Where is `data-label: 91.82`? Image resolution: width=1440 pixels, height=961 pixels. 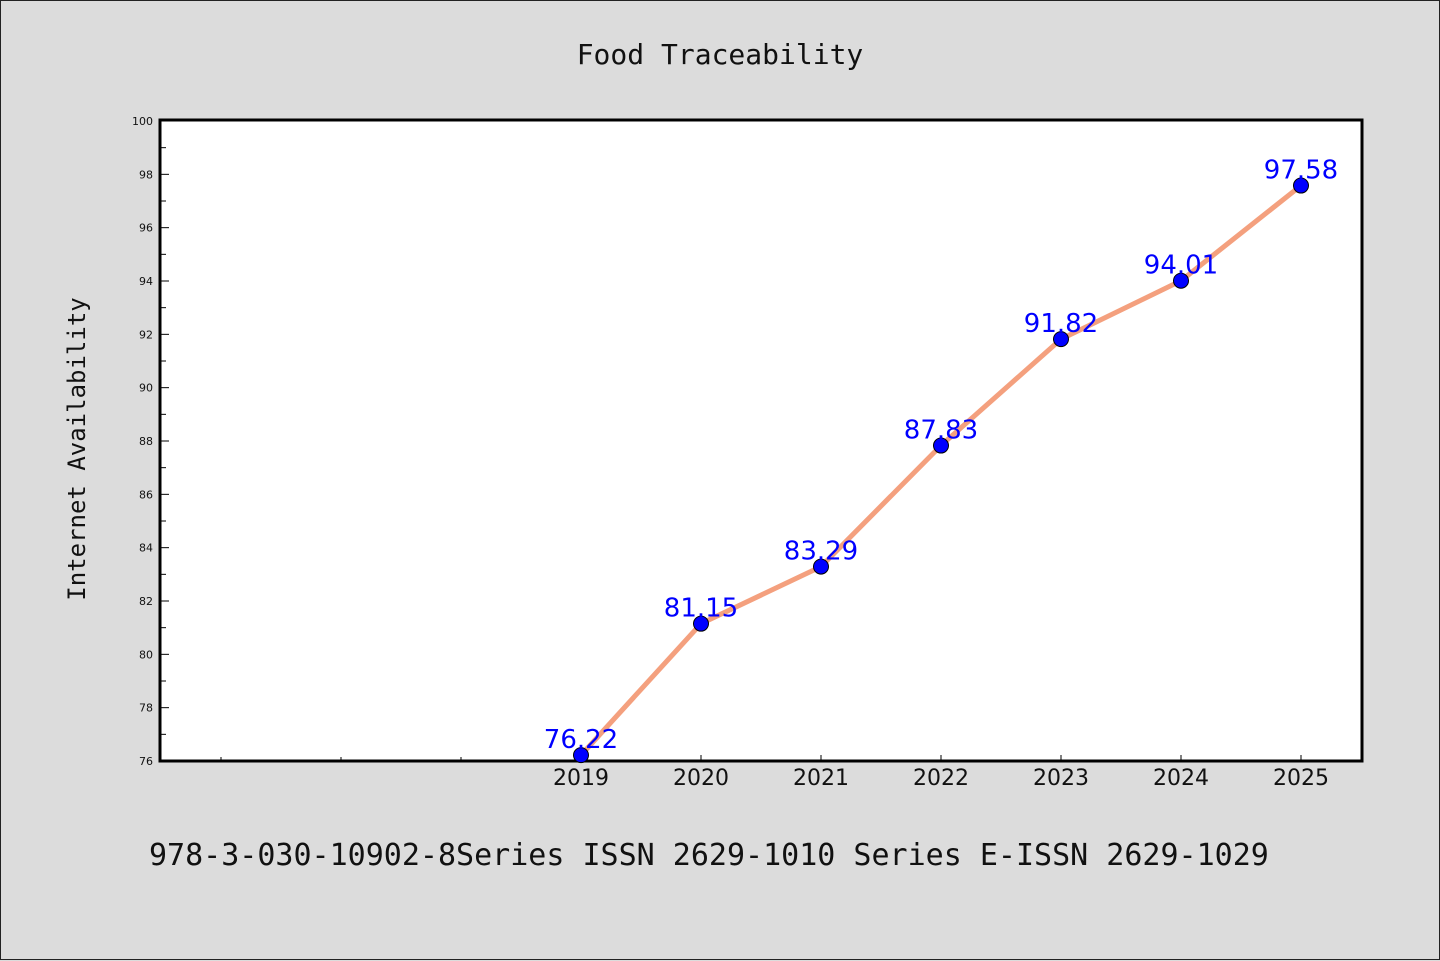 data-label: 91.82 is located at coordinates (1061, 324).